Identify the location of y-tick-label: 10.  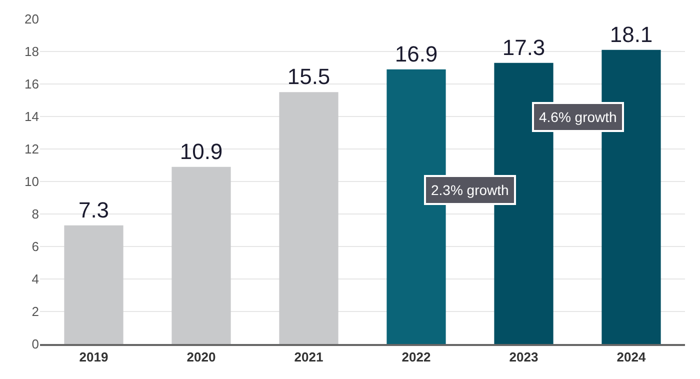
(31, 182).